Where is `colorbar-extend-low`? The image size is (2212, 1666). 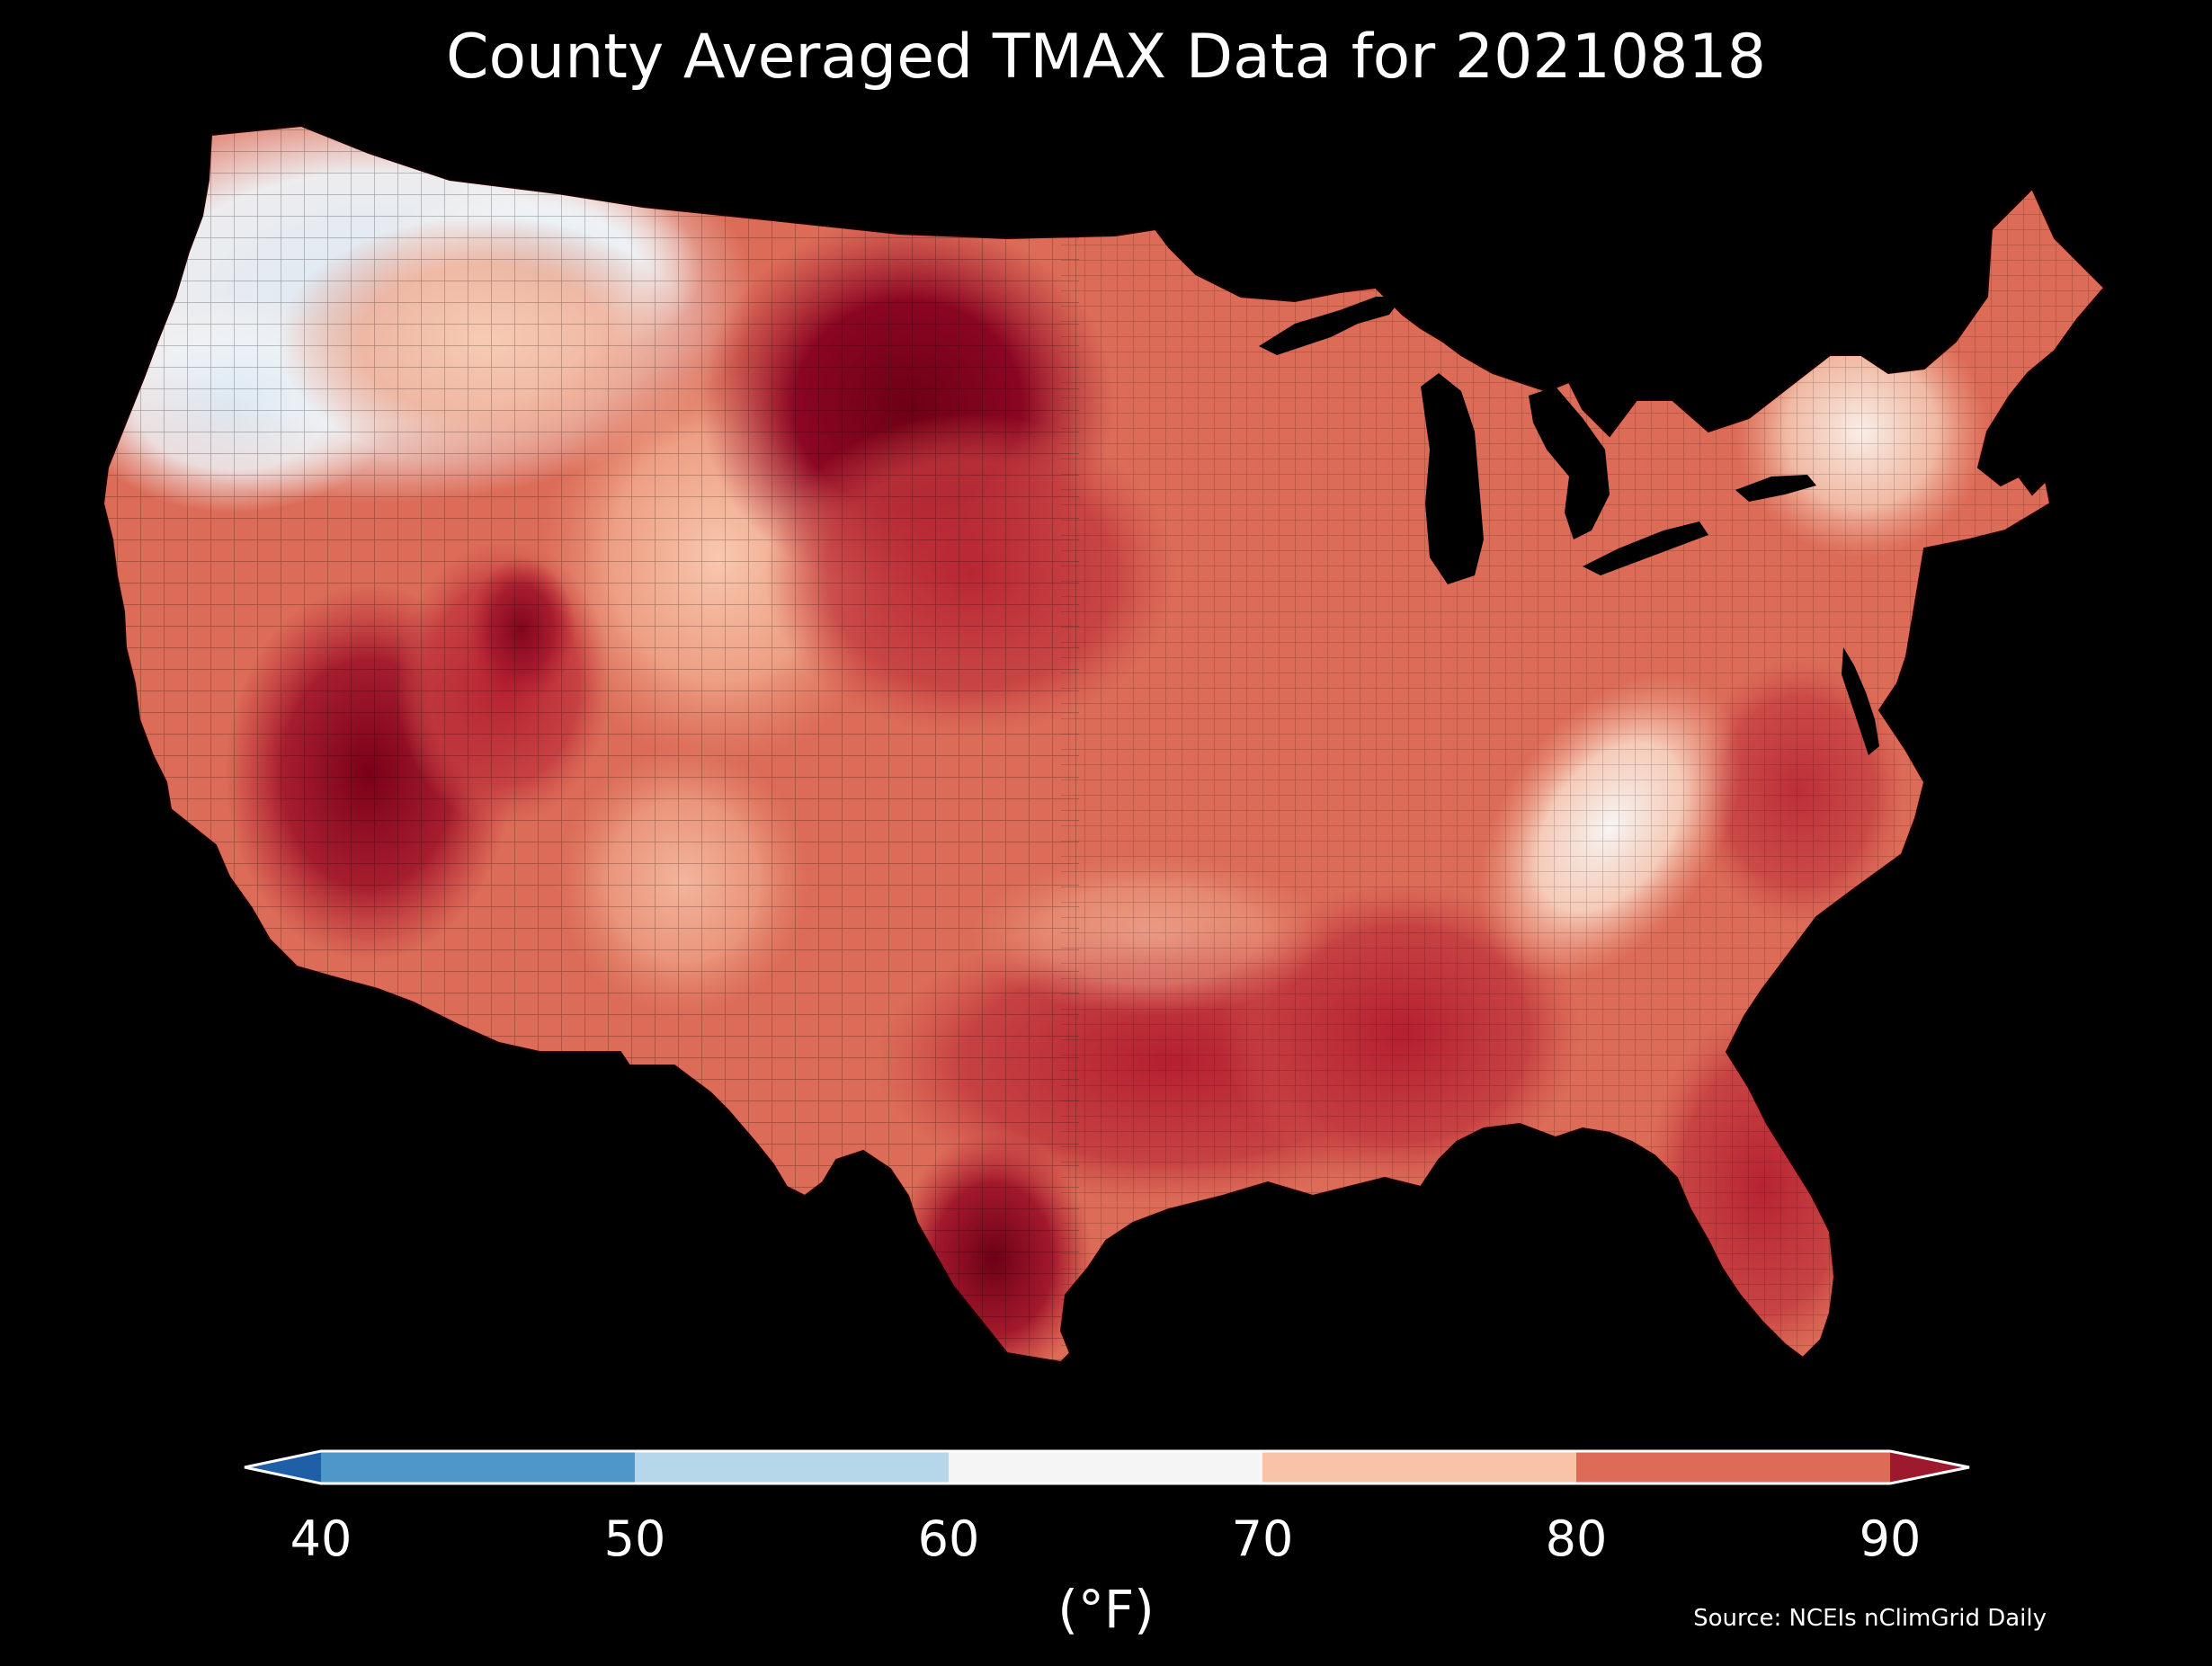 colorbar-extend-low is located at coordinates (283, 1467).